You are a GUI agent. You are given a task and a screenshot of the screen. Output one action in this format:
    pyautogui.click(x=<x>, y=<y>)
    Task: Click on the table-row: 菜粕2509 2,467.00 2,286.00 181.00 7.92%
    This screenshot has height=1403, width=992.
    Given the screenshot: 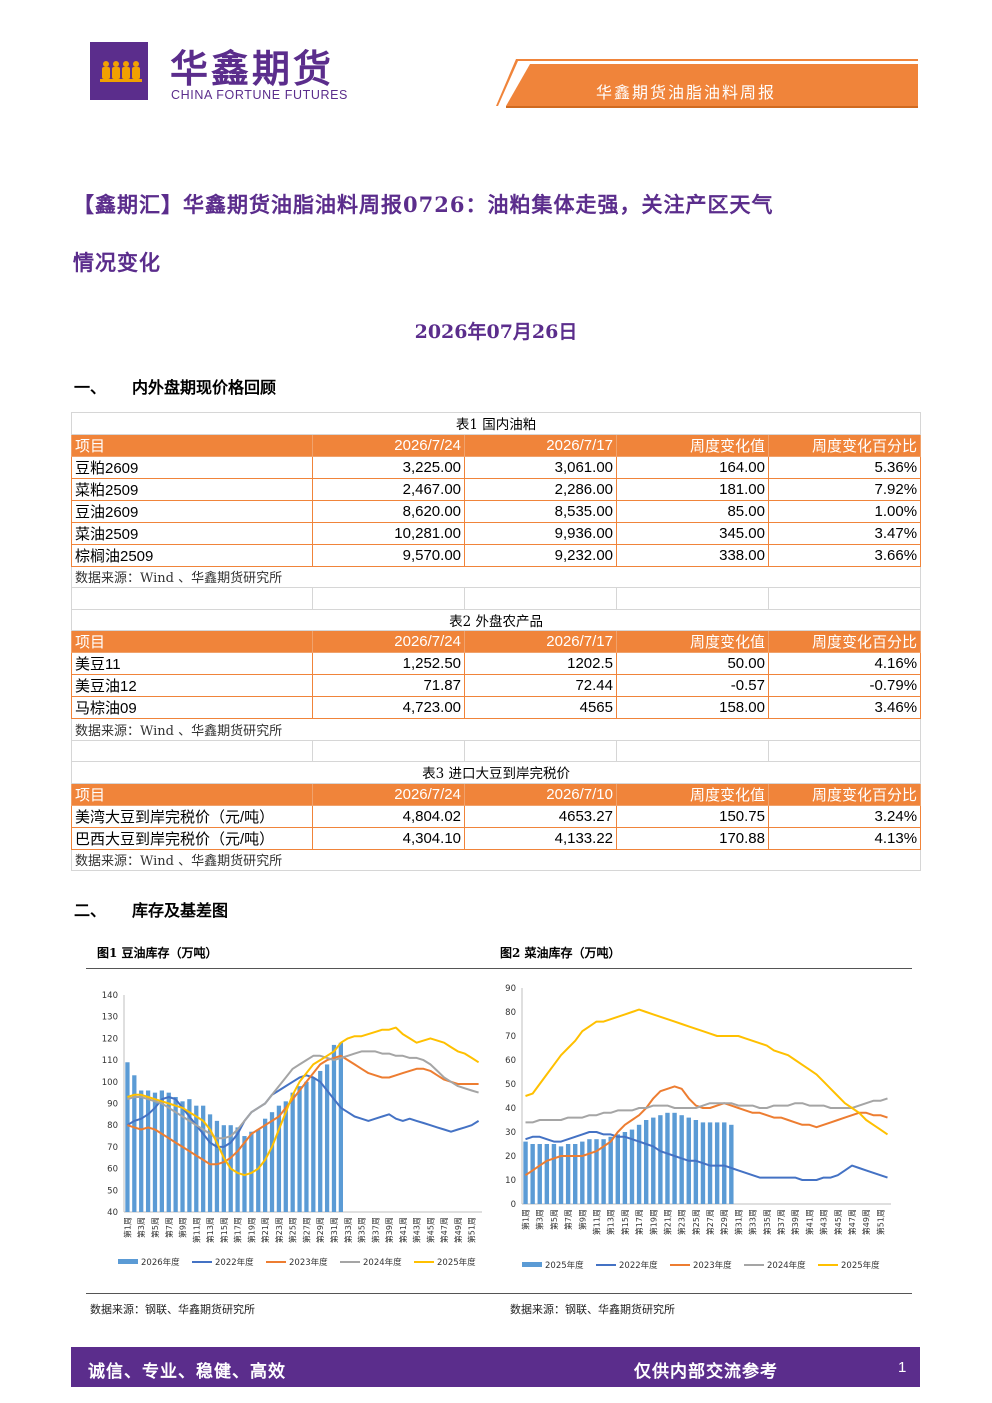 What is the action you would take?
    pyautogui.click(x=496, y=489)
    